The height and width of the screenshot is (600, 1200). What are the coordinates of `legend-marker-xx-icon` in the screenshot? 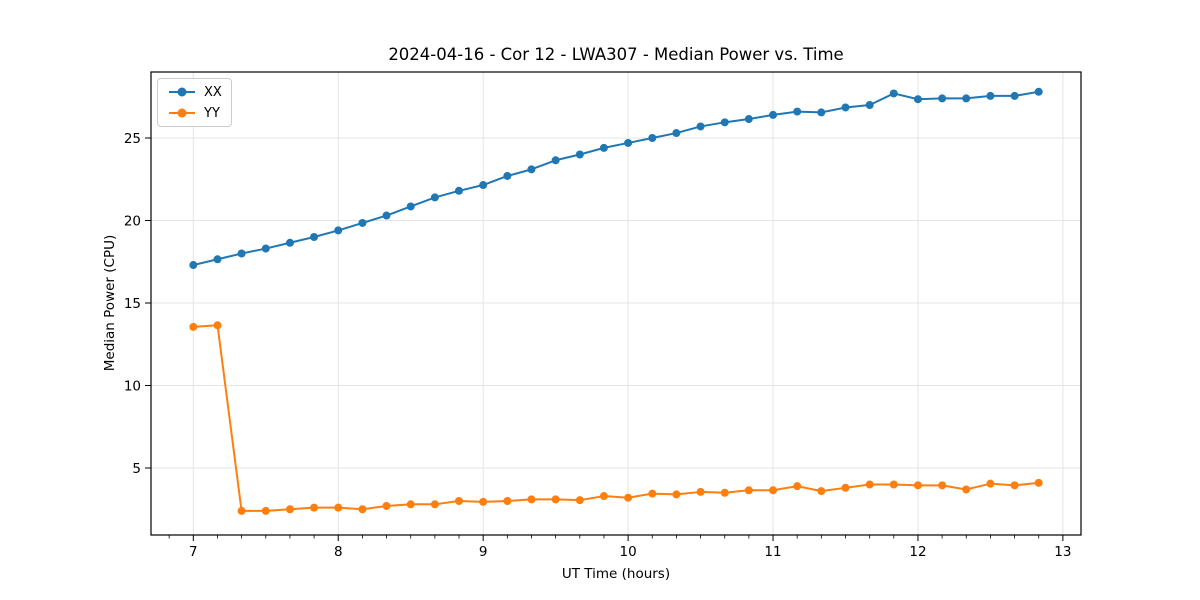 It's located at (182, 92).